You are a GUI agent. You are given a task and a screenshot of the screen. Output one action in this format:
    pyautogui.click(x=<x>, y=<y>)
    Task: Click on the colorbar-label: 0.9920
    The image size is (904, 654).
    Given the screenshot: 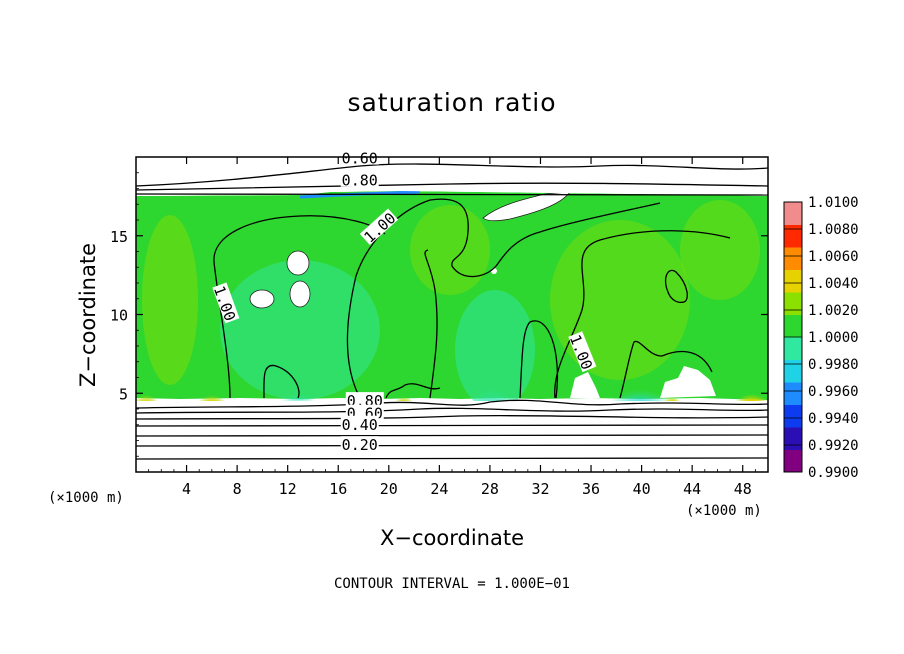 What is the action you would take?
    pyautogui.click(x=833, y=446)
    